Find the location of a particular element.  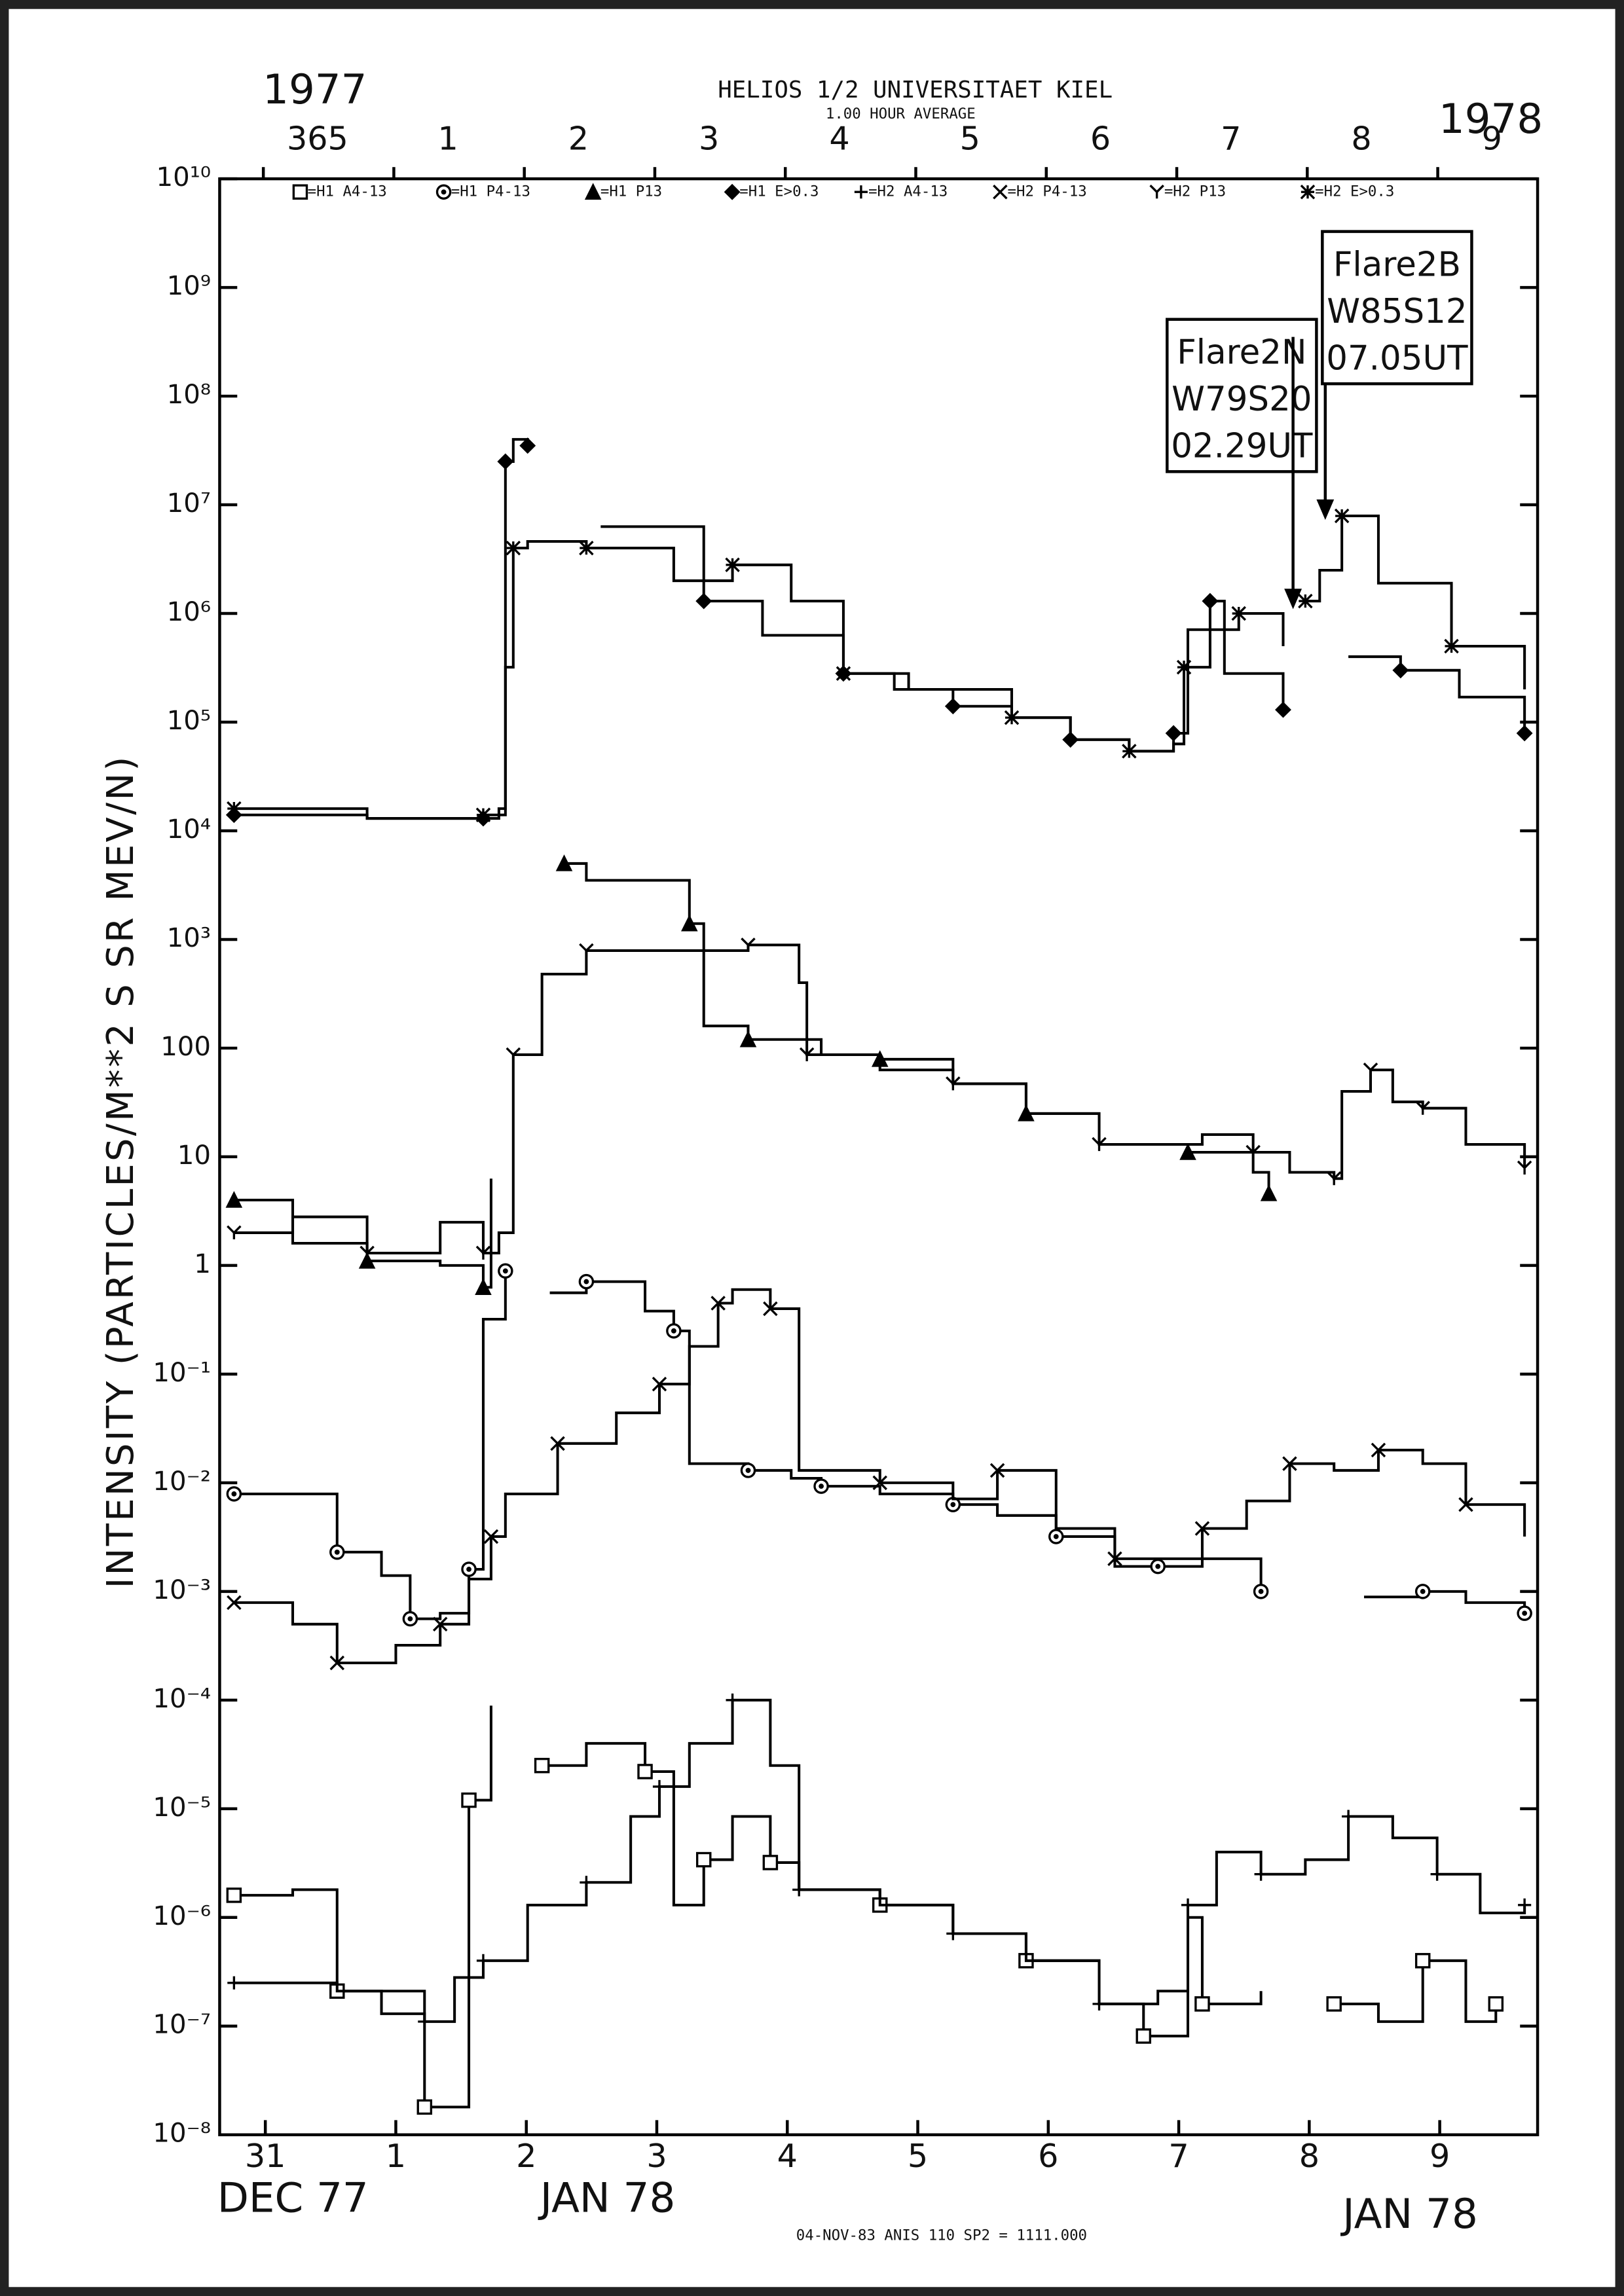

x2-tick-label: 9 is located at coordinates (1492, 138).